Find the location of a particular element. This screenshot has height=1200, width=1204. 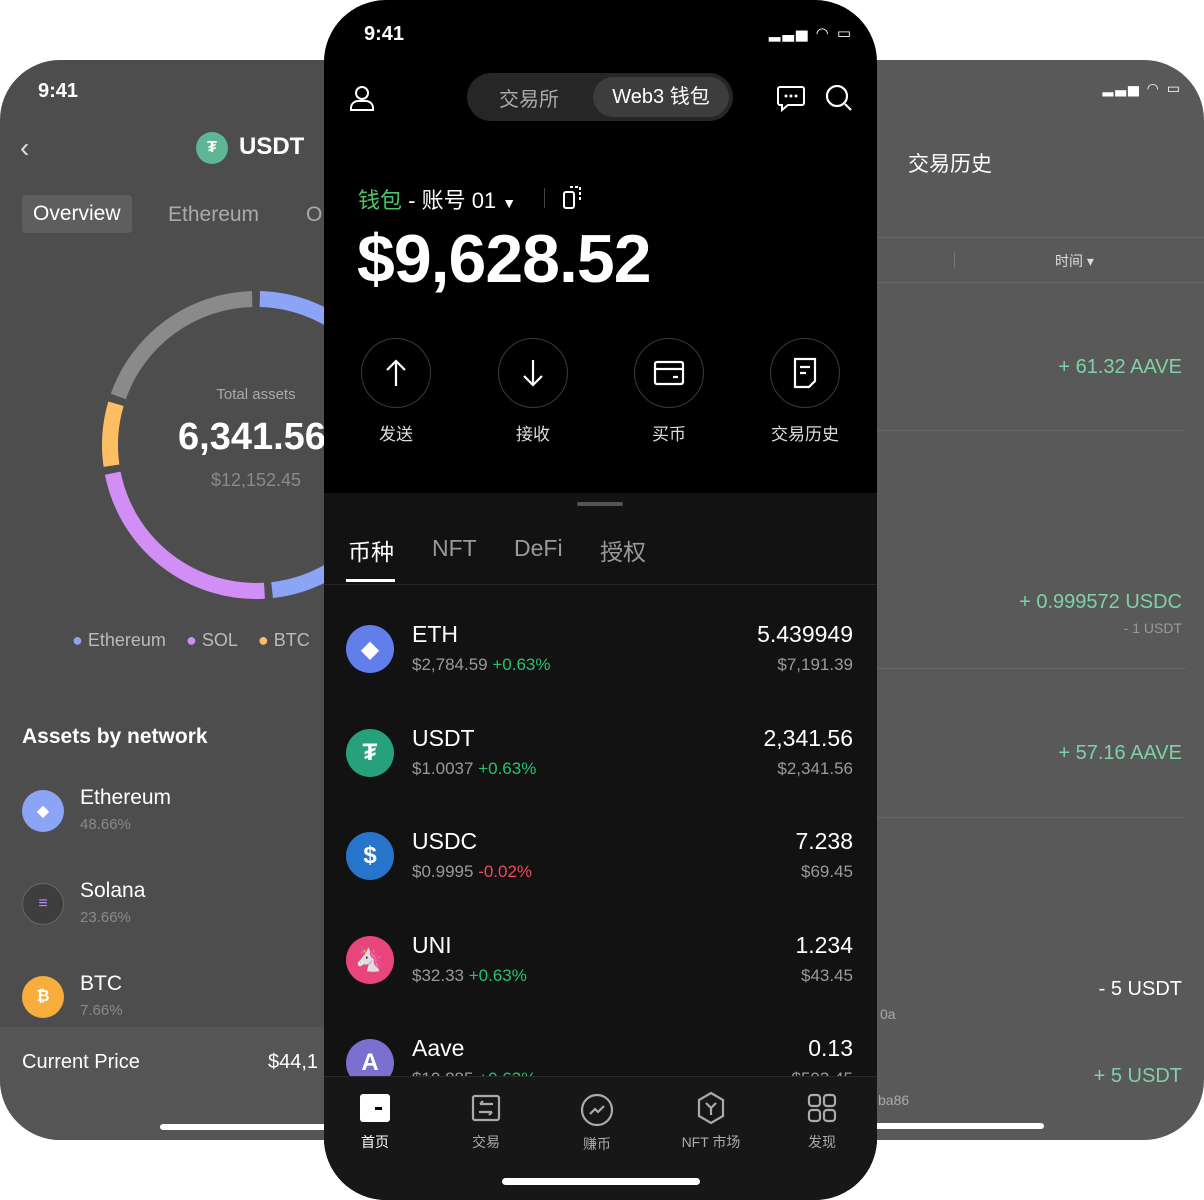

network-name: Solana is located at coordinates (113, 890).